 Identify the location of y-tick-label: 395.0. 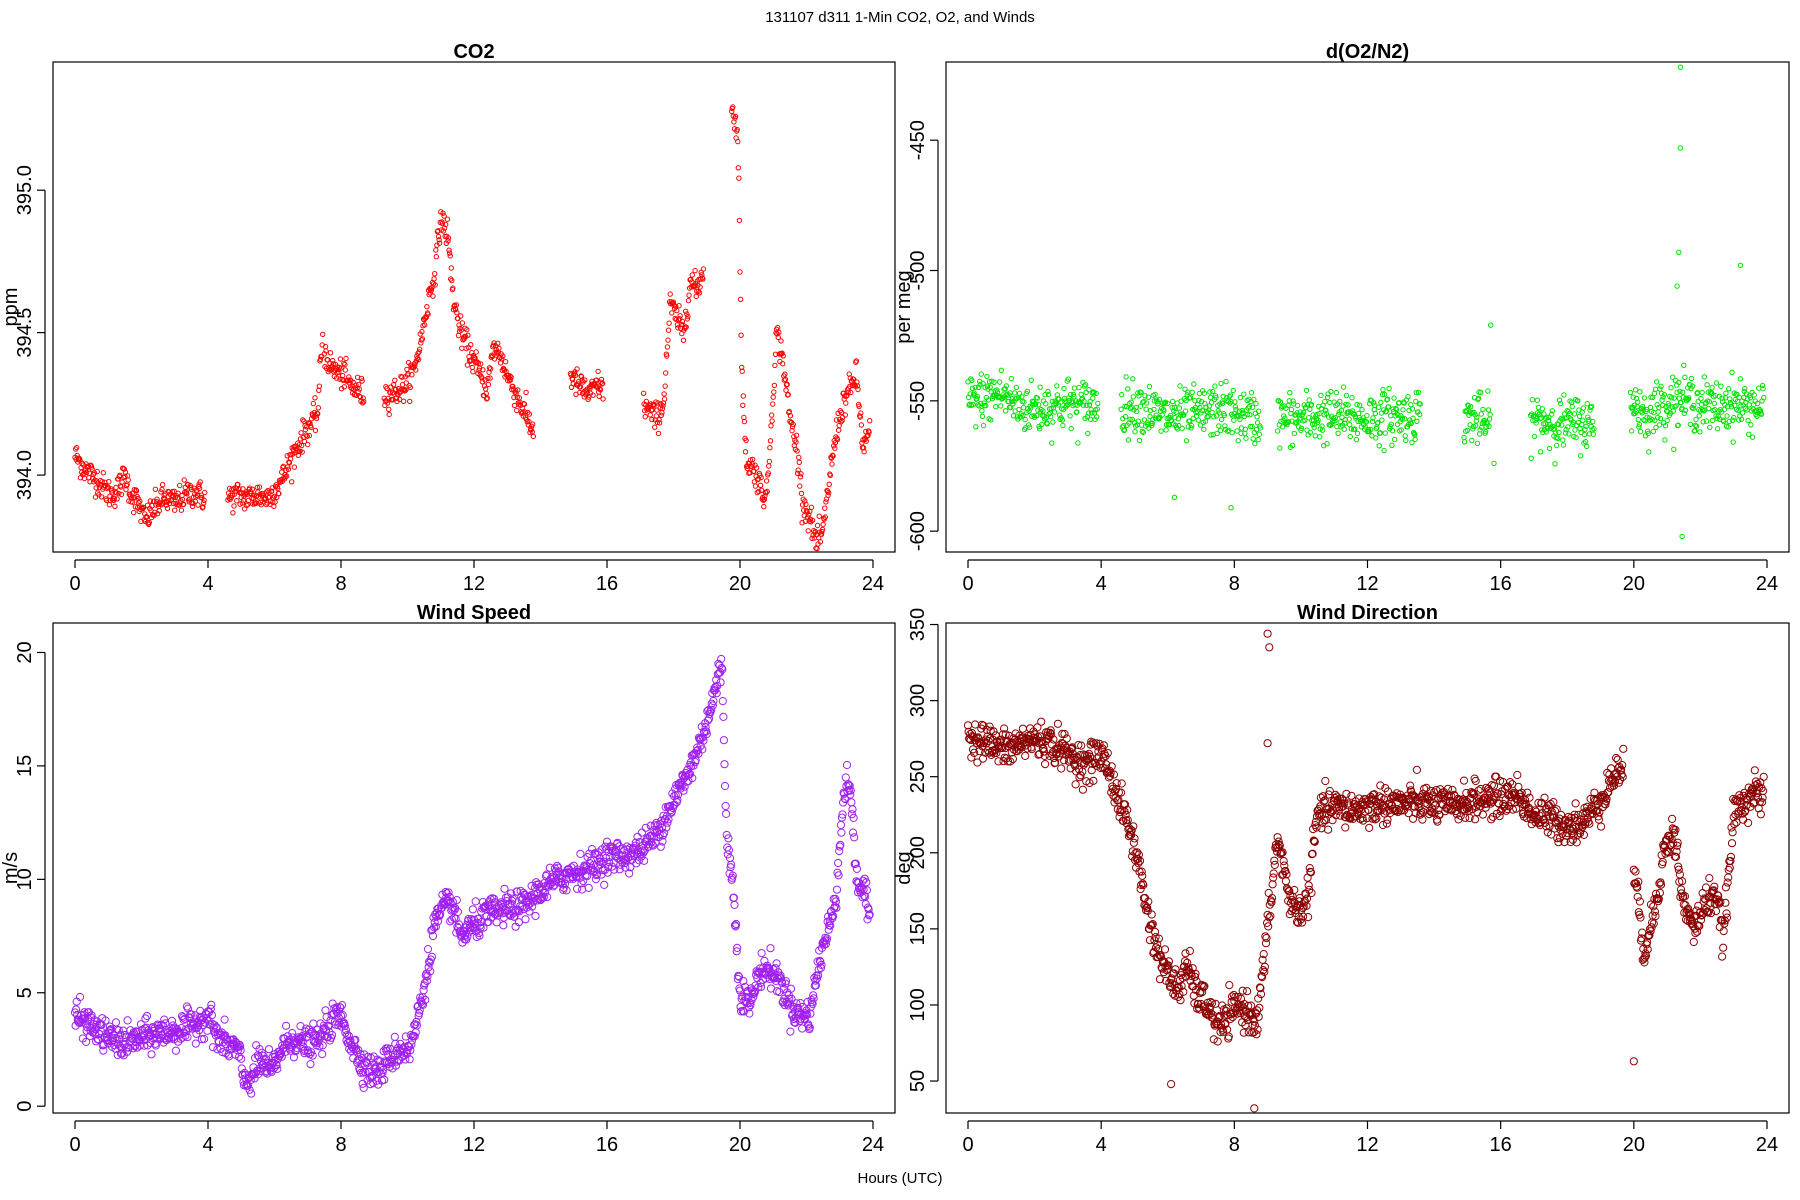
(25, 190).